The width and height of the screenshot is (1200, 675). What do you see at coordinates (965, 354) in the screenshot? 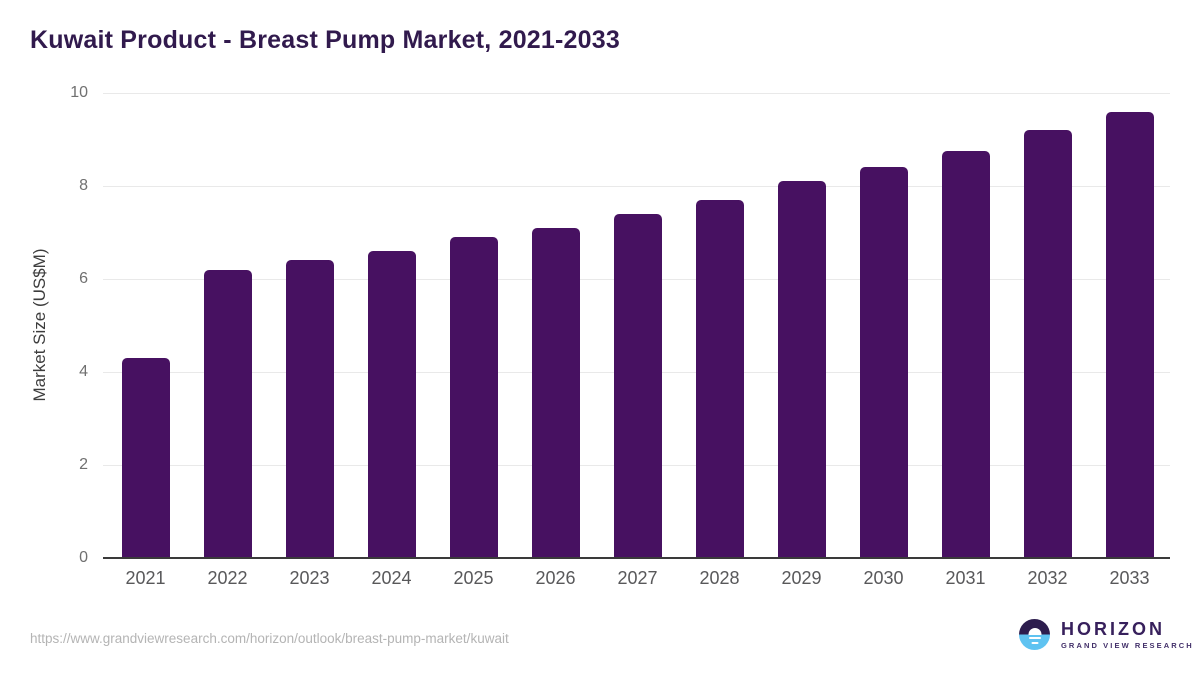
I see `bar-2031` at bounding box center [965, 354].